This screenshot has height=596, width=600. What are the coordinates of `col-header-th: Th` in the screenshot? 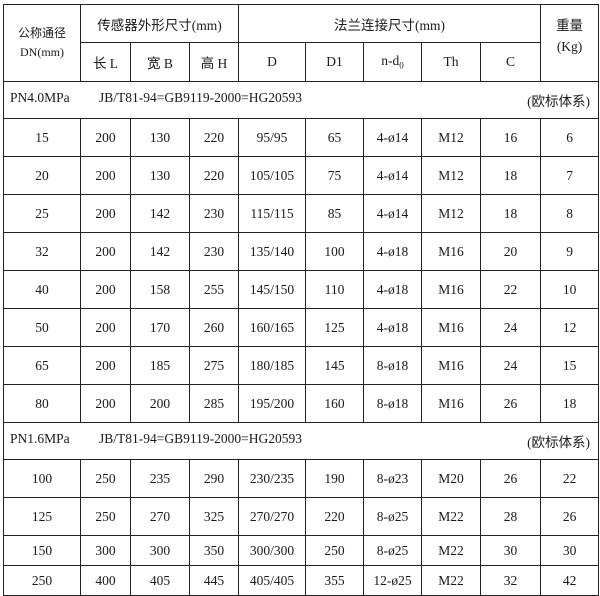 It's located at (451, 62).